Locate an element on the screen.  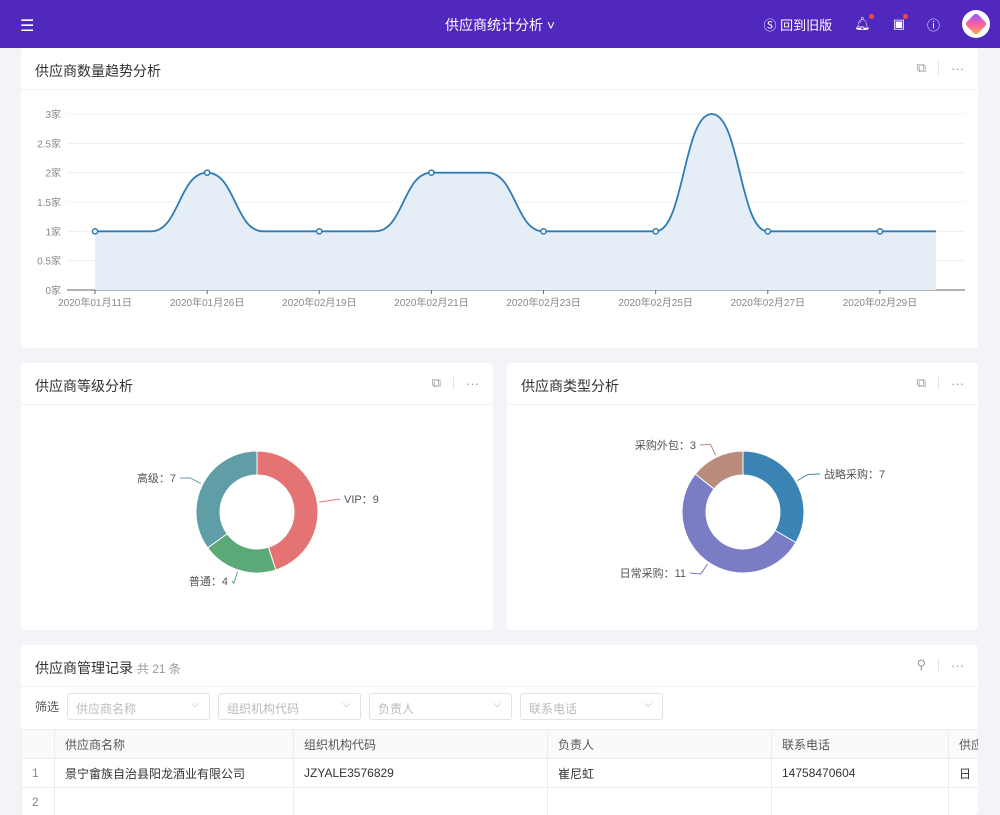
column-header-phone: 联系电话 is located at coordinates (860, 744).